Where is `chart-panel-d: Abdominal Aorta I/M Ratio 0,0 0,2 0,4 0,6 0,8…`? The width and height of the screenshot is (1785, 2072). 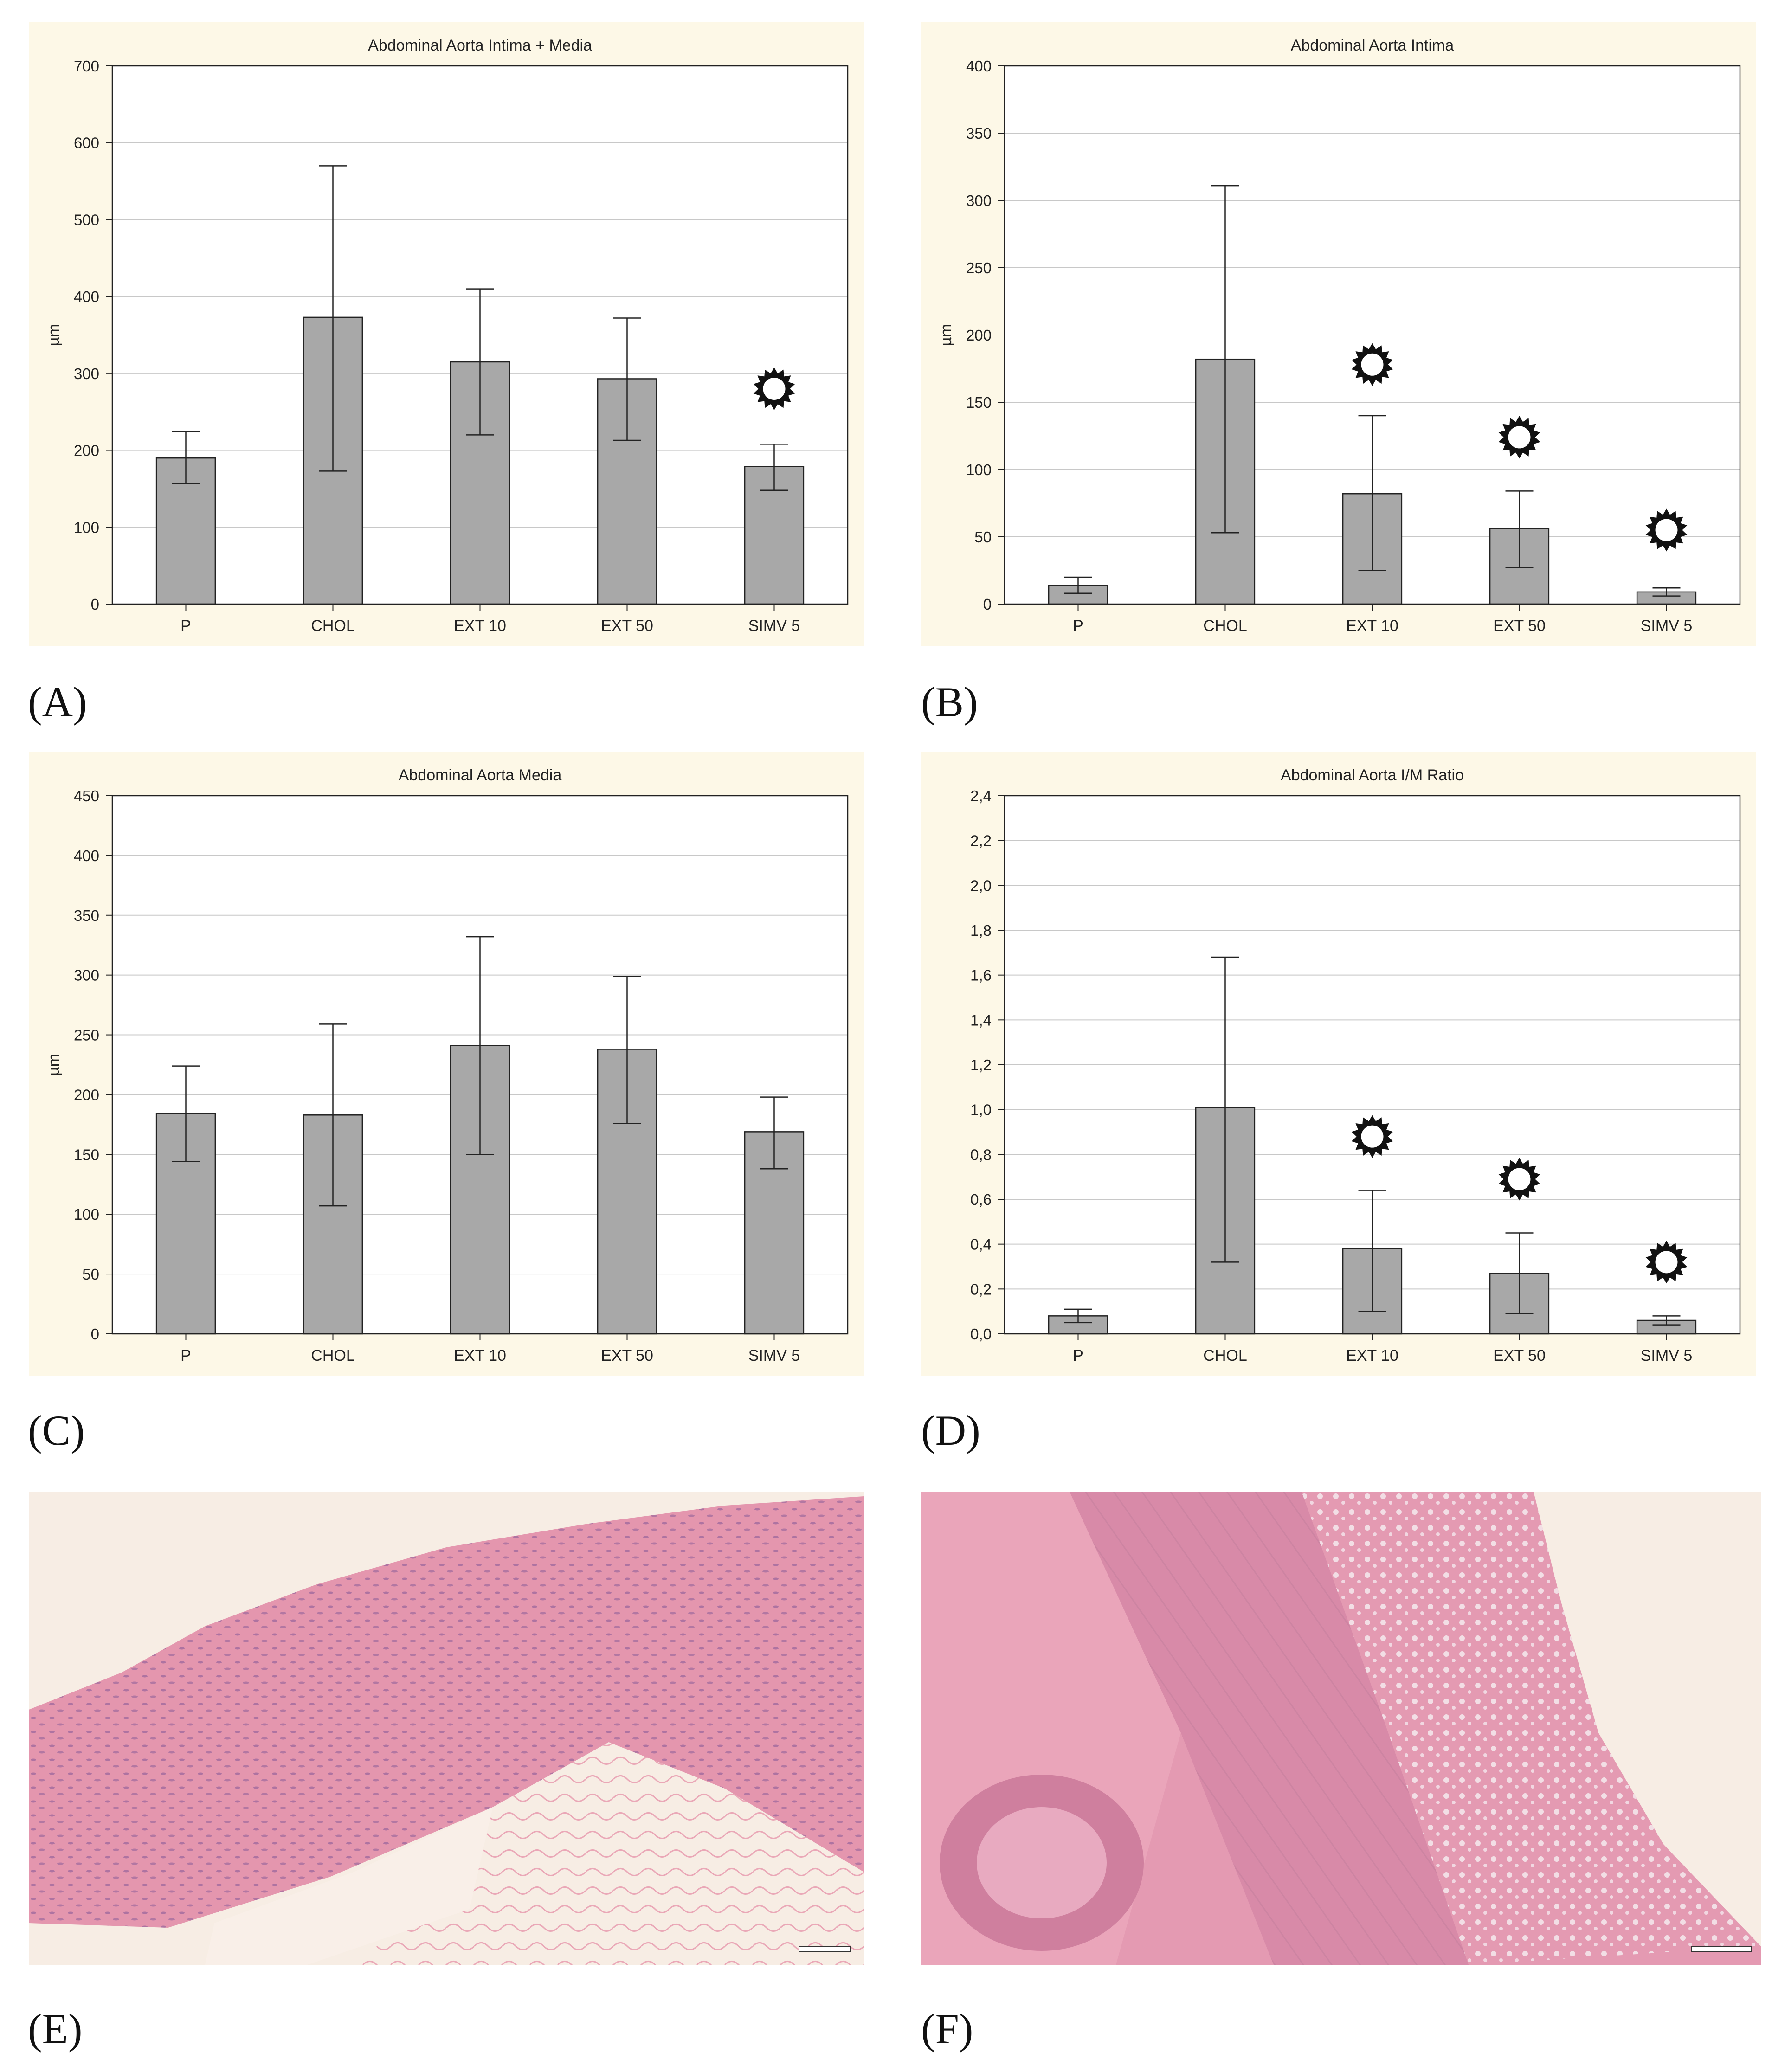 chart-panel-d: Abdominal Aorta I/M Ratio 0,0 0,2 0,4 0,6 0,8… is located at coordinates (1338, 1064).